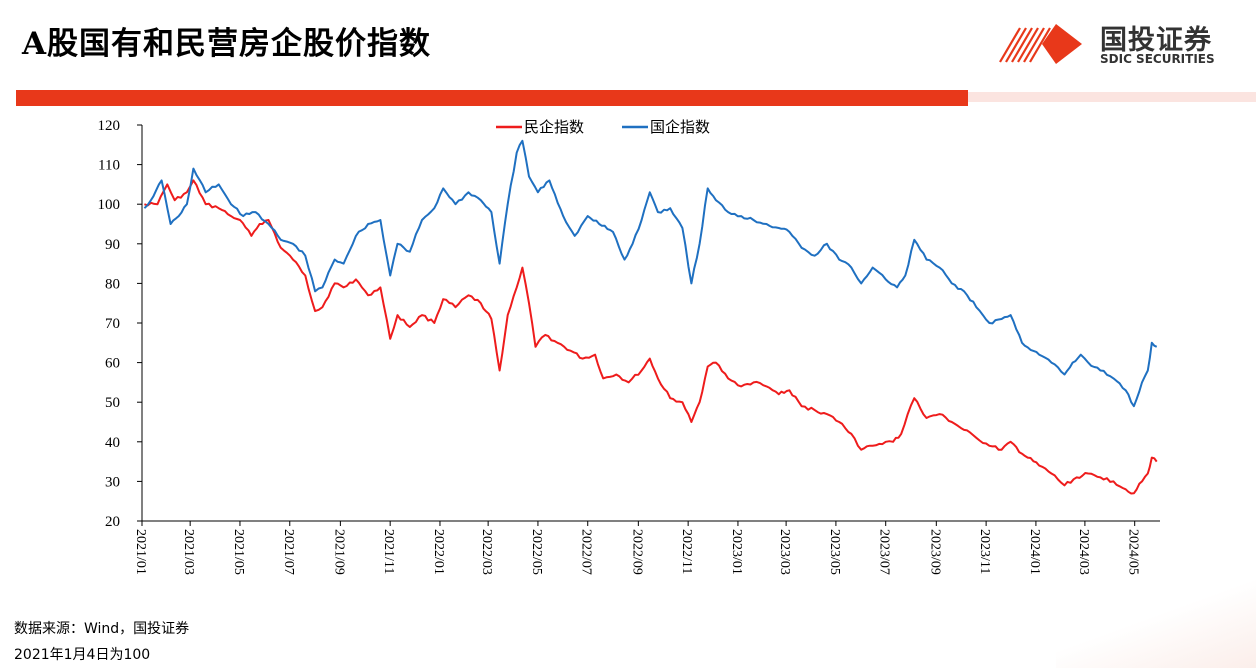  What do you see at coordinates (109, 126) in the screenshot?
I see `y-tick-label: 120` at bounding box center [109, 126].